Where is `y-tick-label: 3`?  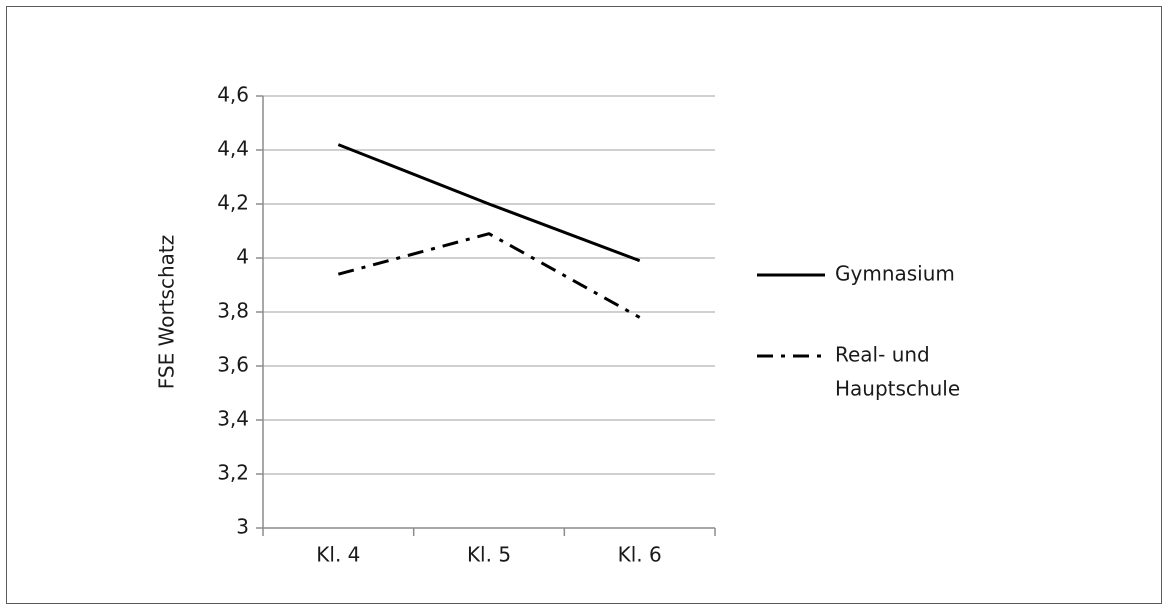 y-tick-label: 3 is located at coordinates (242, 527).